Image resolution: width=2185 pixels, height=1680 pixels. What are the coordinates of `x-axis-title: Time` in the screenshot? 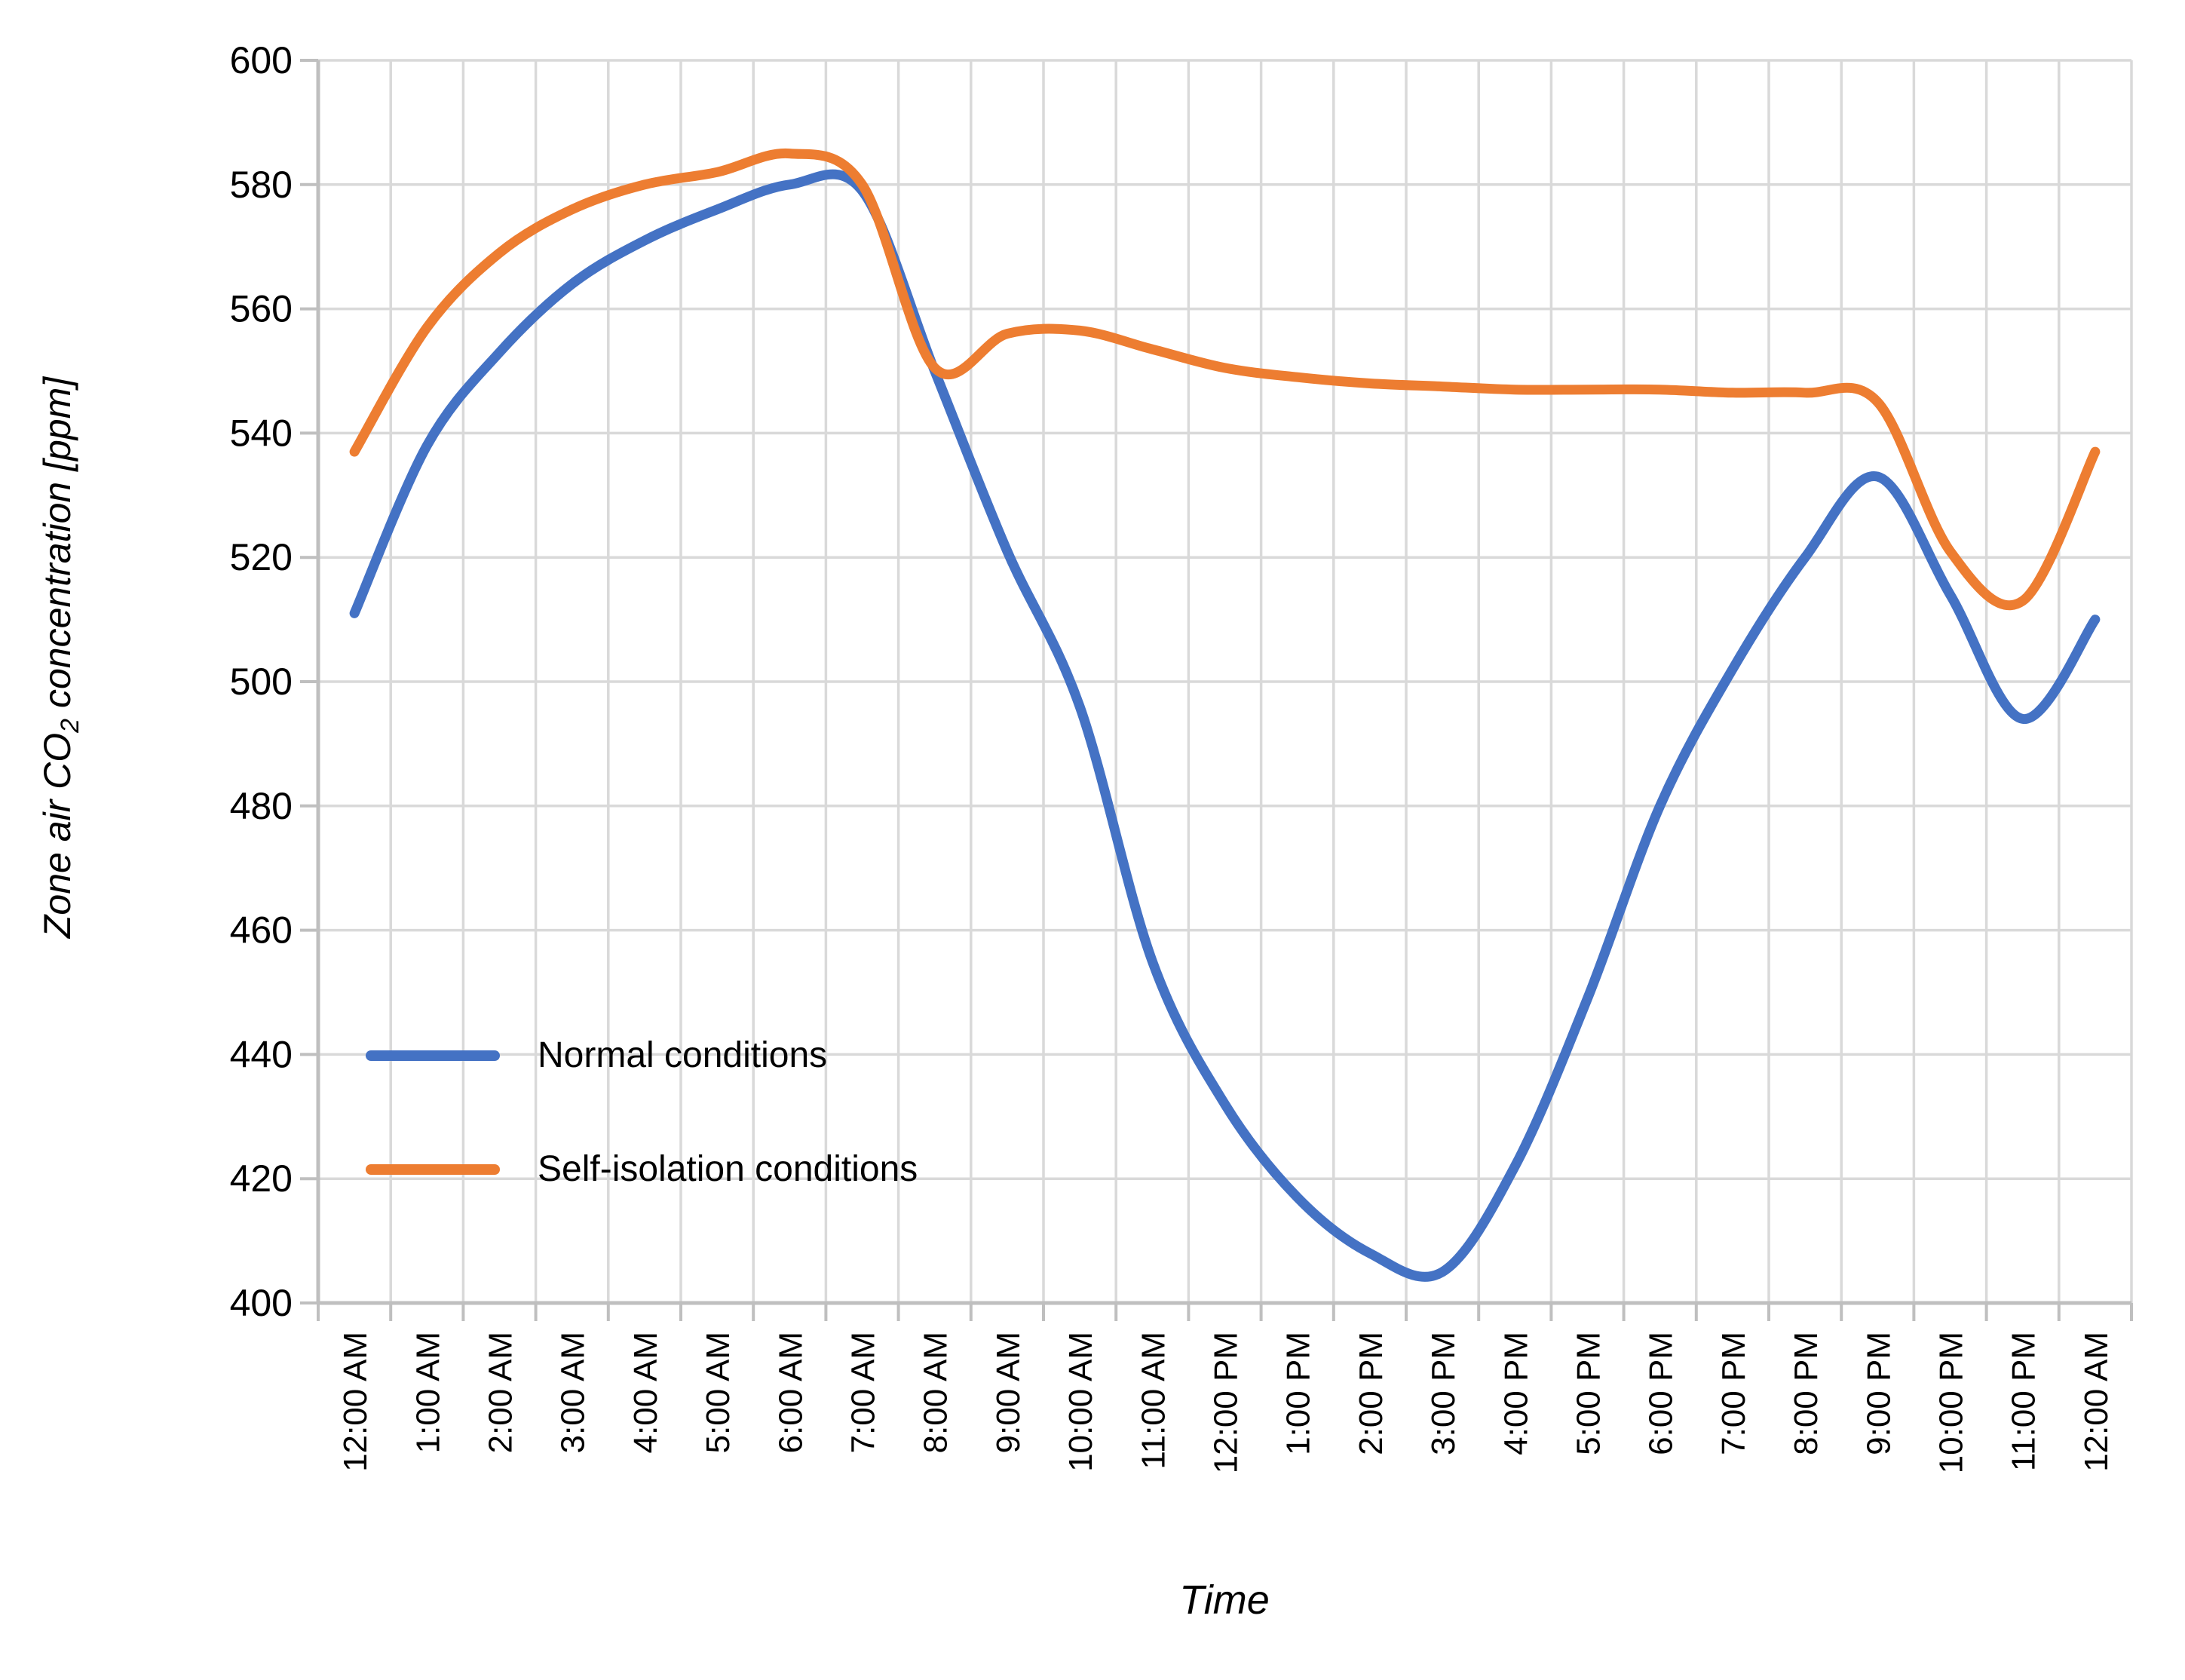 It's located at (1224, 1600).